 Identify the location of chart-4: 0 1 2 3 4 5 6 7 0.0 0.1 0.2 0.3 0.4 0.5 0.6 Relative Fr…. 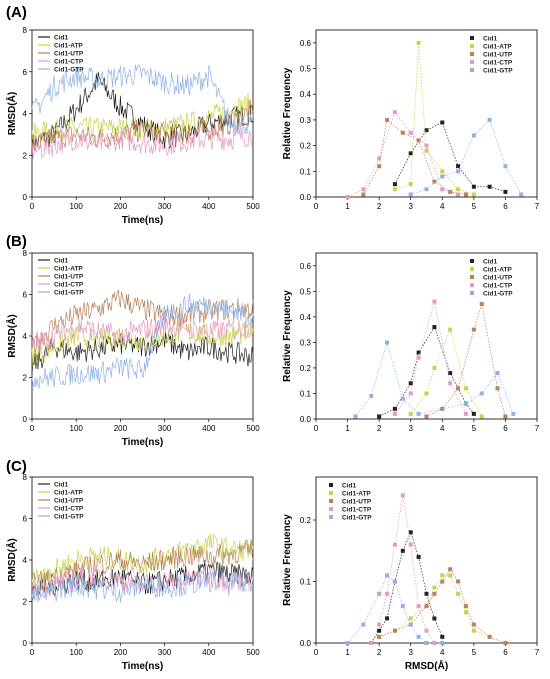
(411, 342).